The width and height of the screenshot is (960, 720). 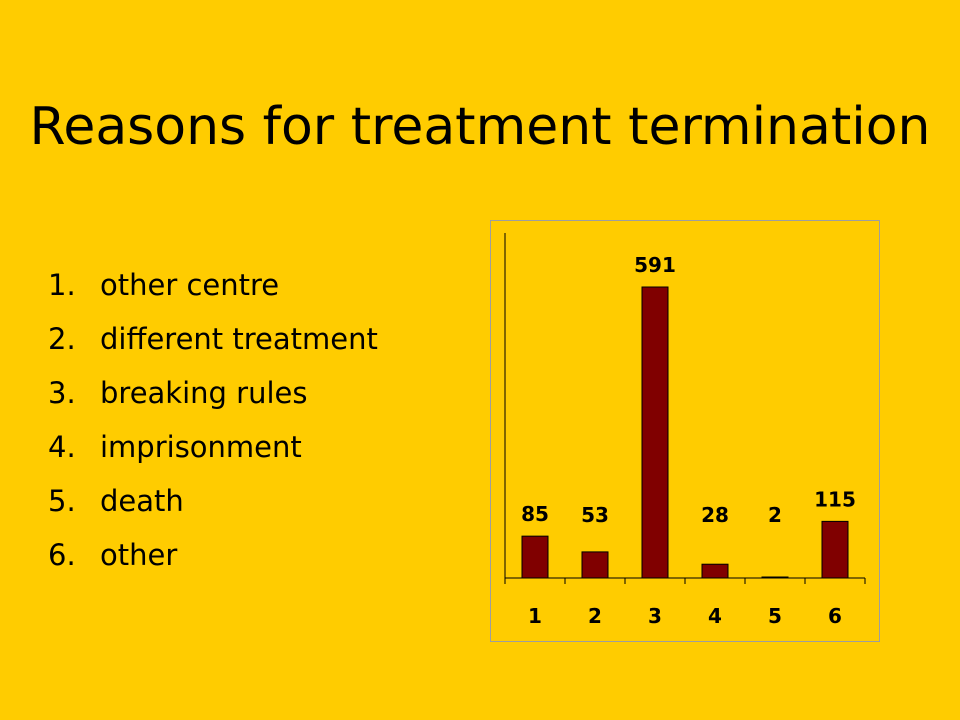 What do you see at coordinates (201, 447) in the screenshot?
I see `reason-label: imprisonment` at bounding box center [201, 447].